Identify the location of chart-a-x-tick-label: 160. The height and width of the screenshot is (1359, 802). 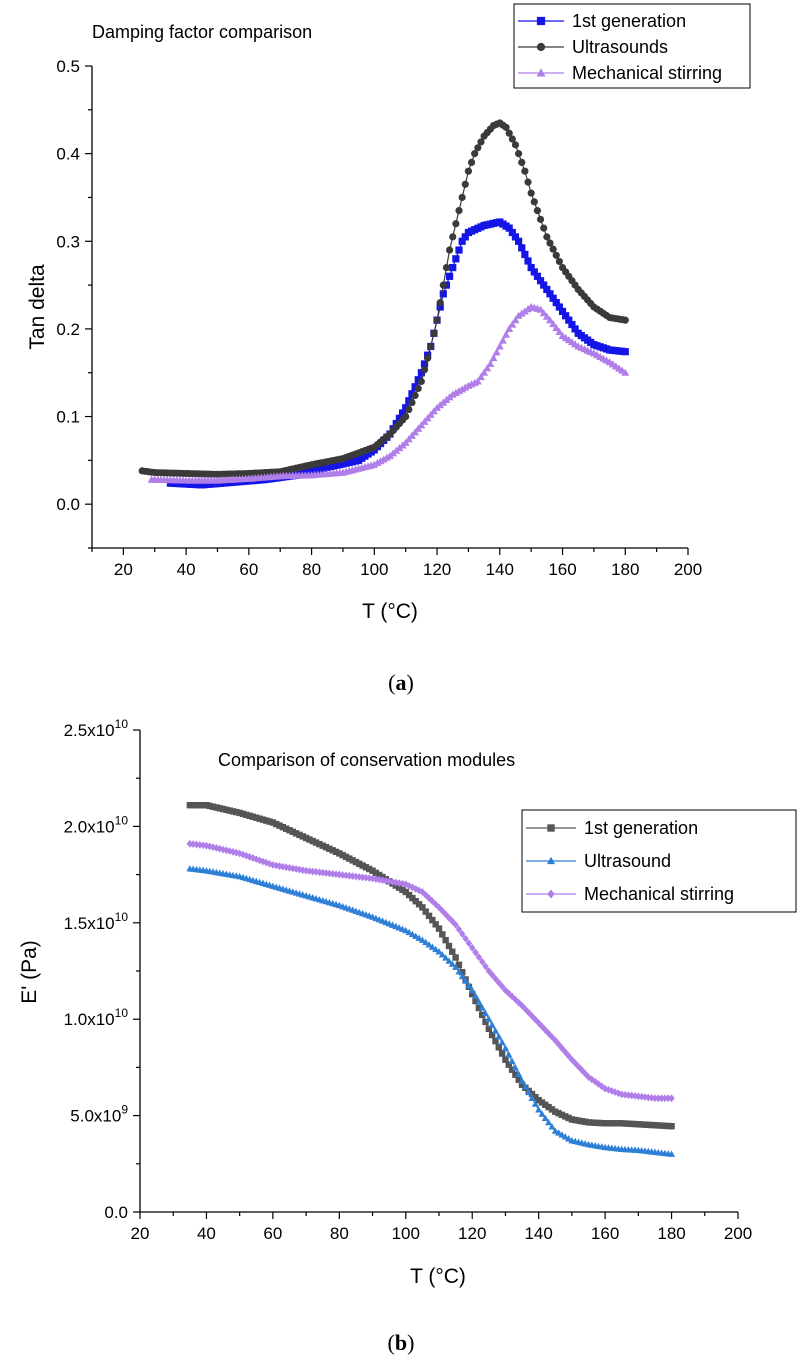
(562, 569).